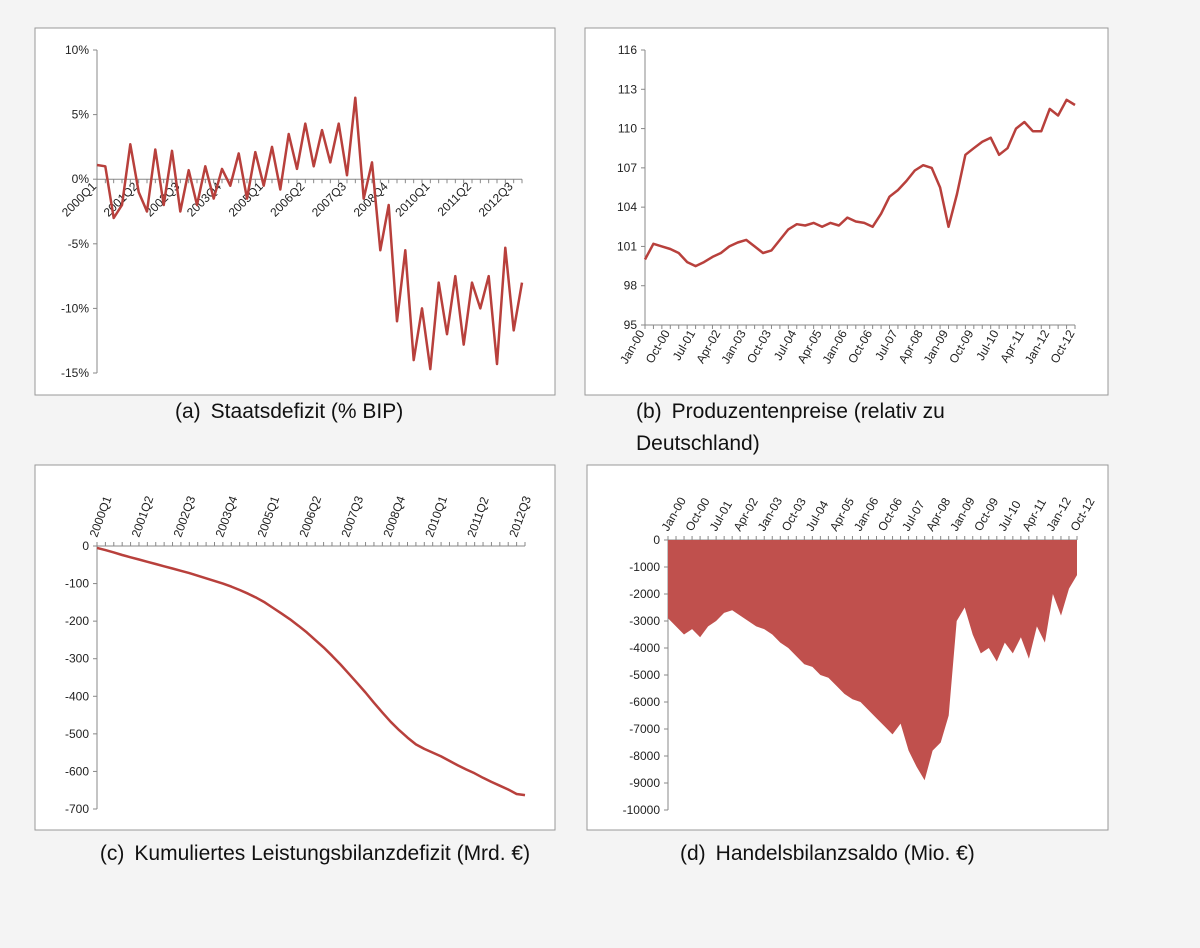  I want to click on y-tick-label: -3000, so click(644, 621).